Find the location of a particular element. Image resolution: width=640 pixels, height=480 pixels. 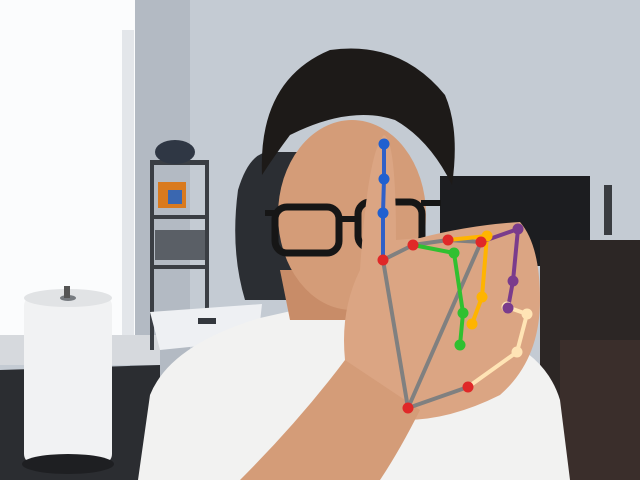

storage-rack is located at coordinates (179, 245).